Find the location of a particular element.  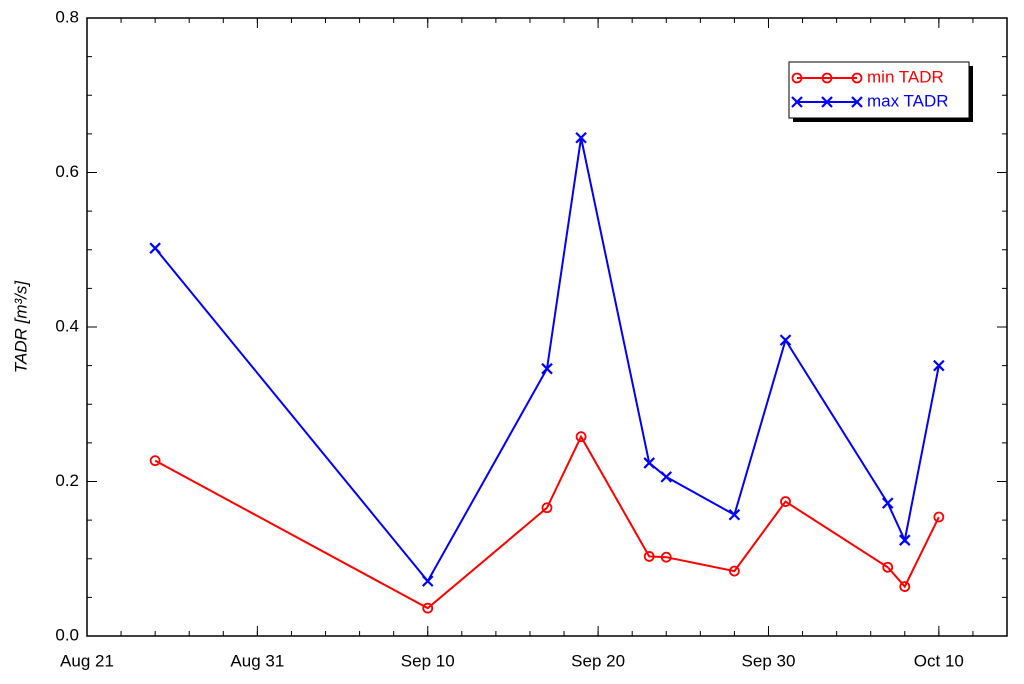

x-tick-label: Aug 21 is located at coordinates (87, 660).